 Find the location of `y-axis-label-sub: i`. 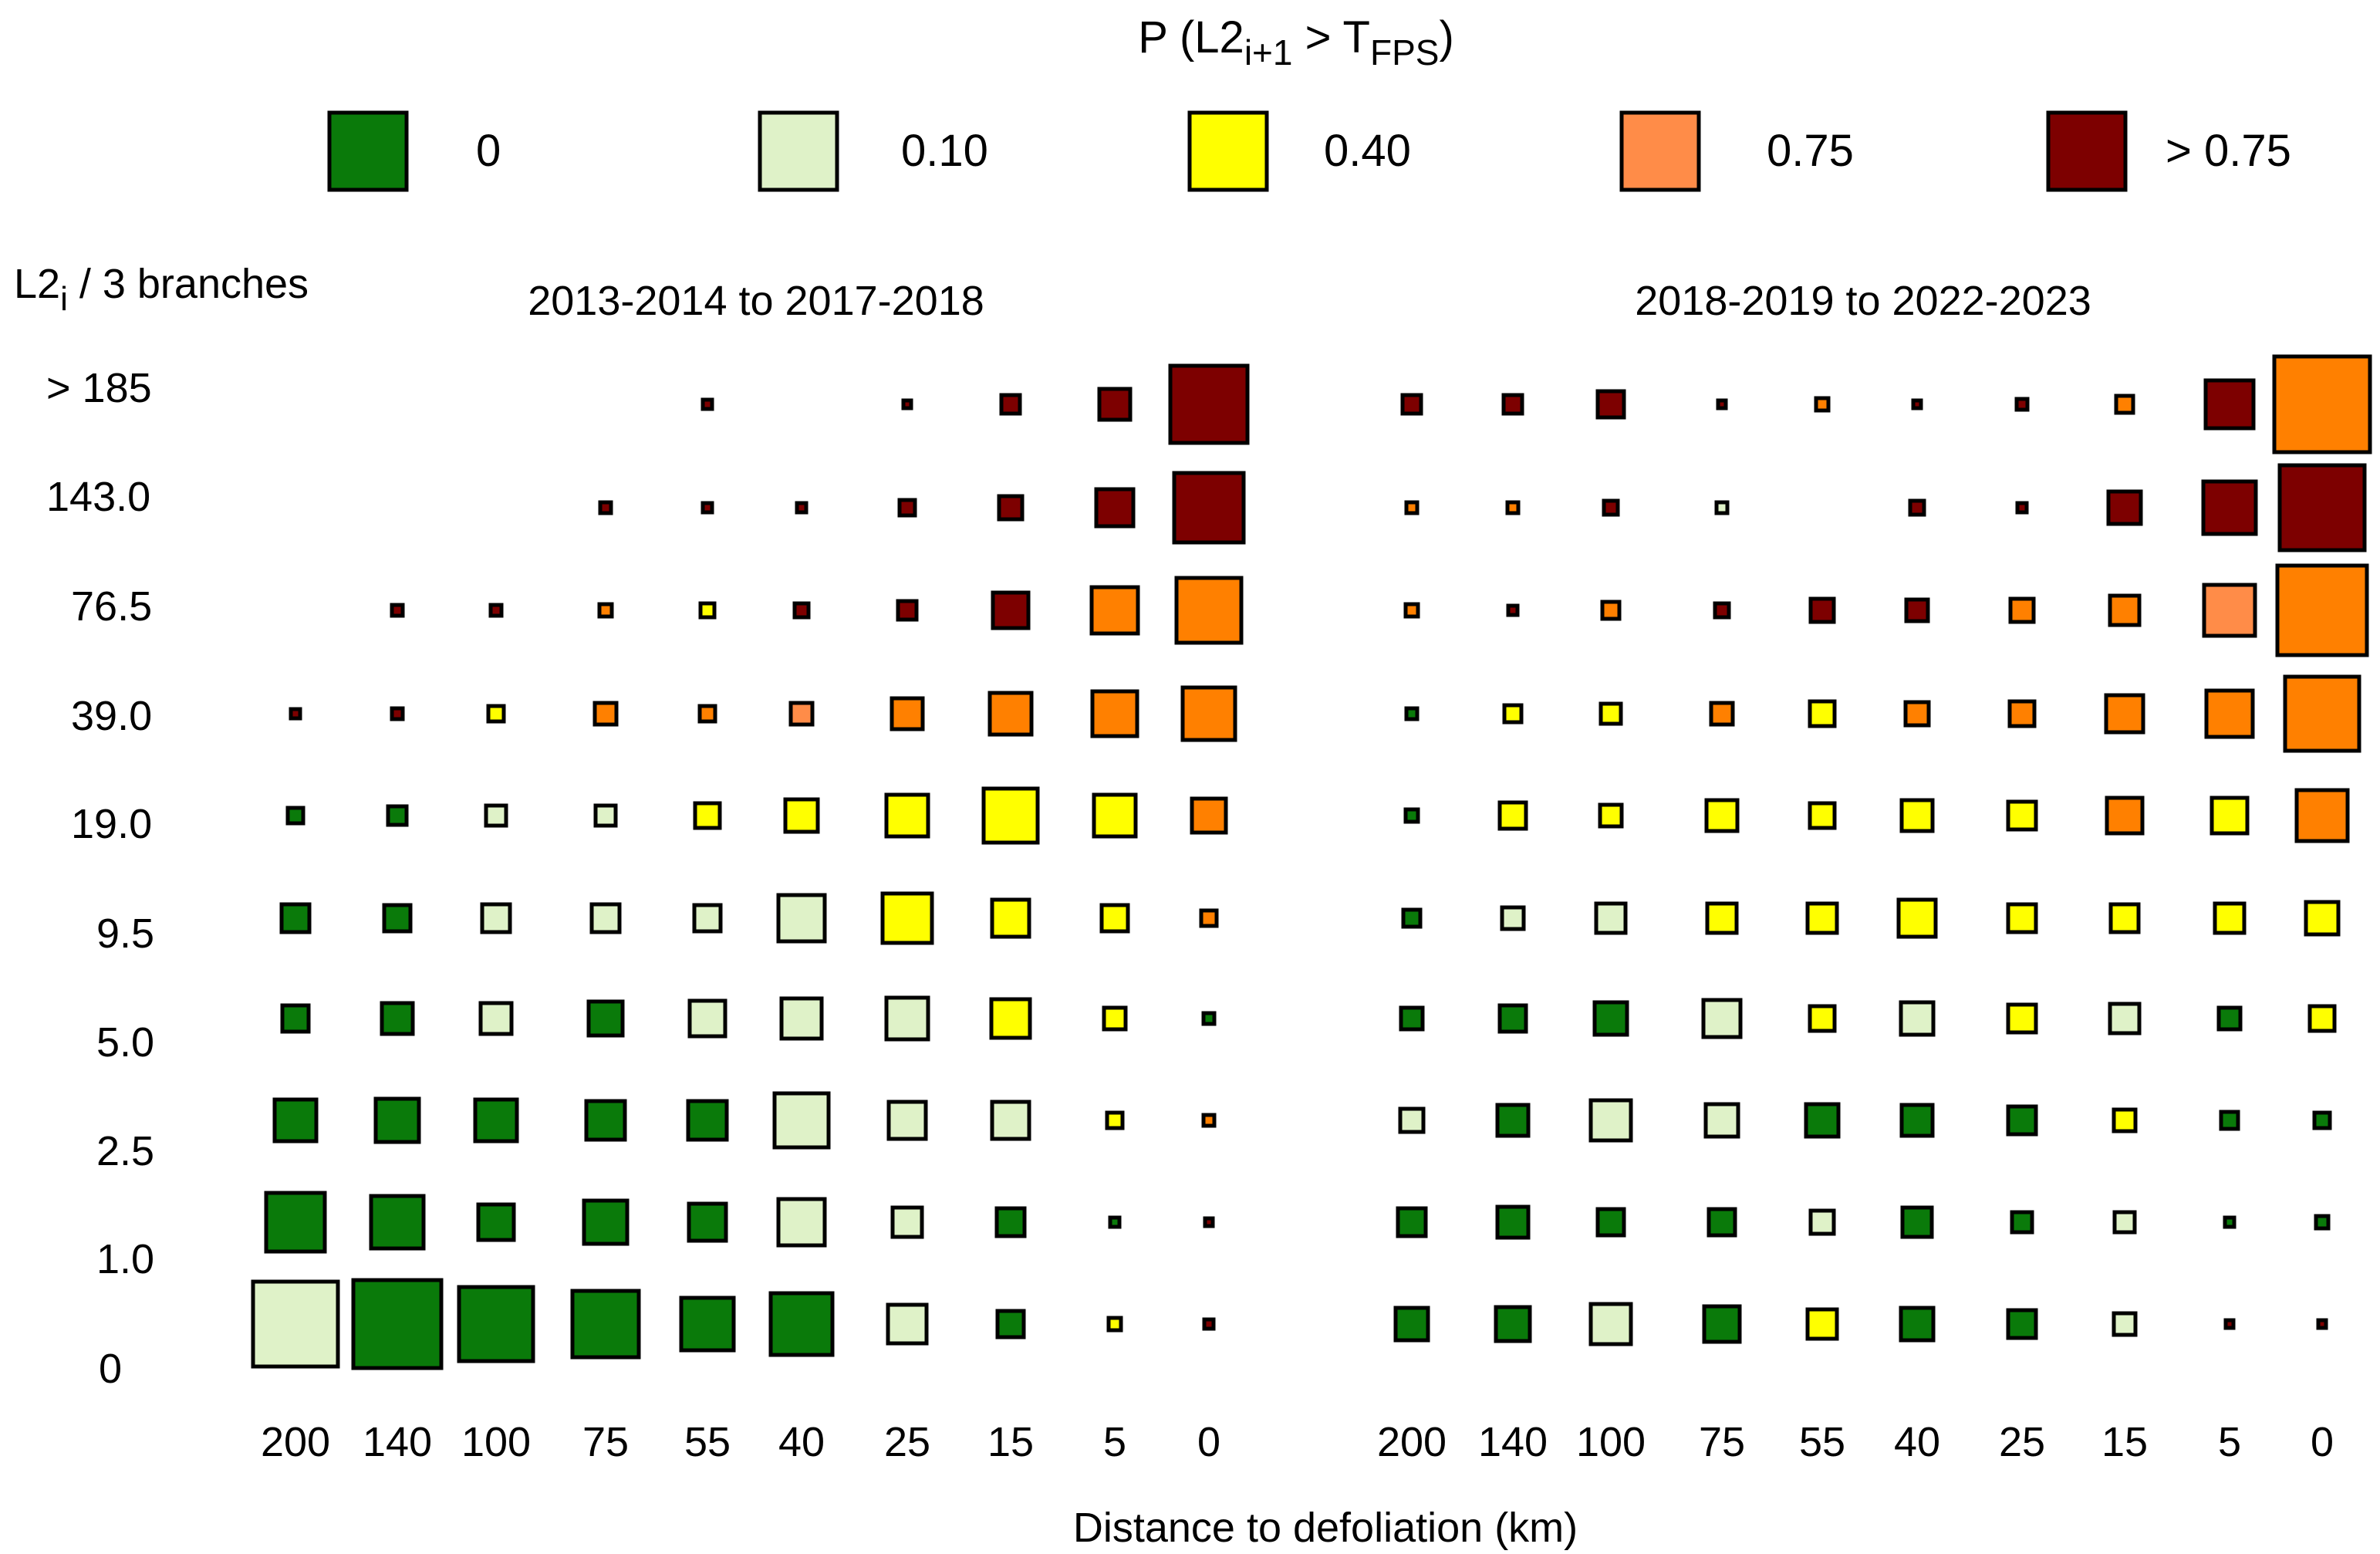

y-axis-label-sub: i is located at coordinates (64, 299).